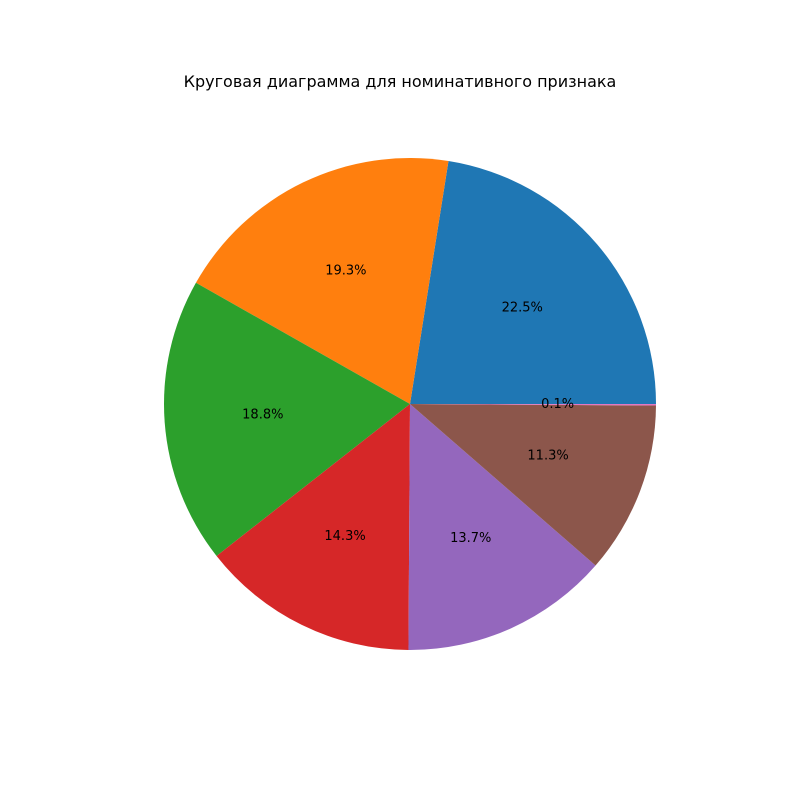 The image size is (800, 800). What do you see at coordinates (345, 271) in the screenshot?
I see `slice-label-2: 19.3%` at bounding box center [345, 271].